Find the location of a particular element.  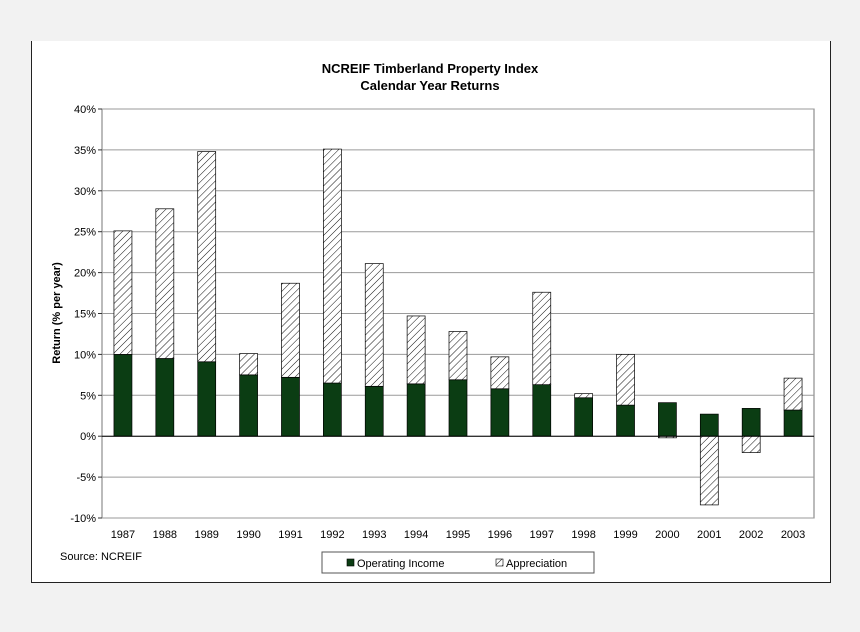

y-tick-label: 0% is located at coordinates (88, 437).